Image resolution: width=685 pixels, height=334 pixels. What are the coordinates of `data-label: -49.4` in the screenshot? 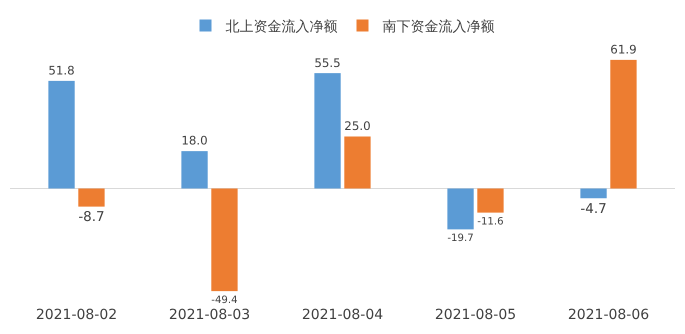 It's located at (224, 300).